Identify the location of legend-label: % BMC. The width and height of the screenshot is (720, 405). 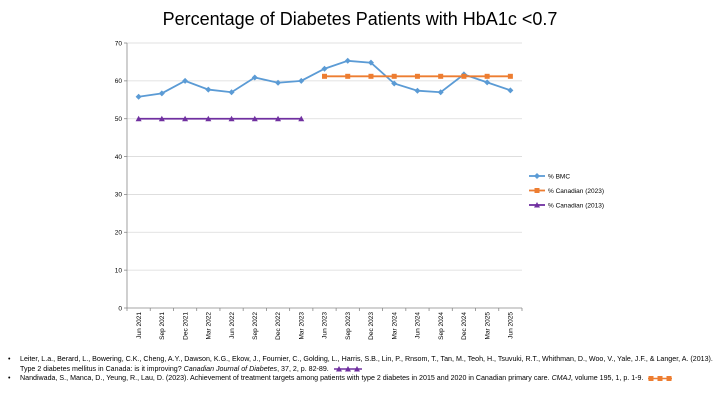
(559, 176).